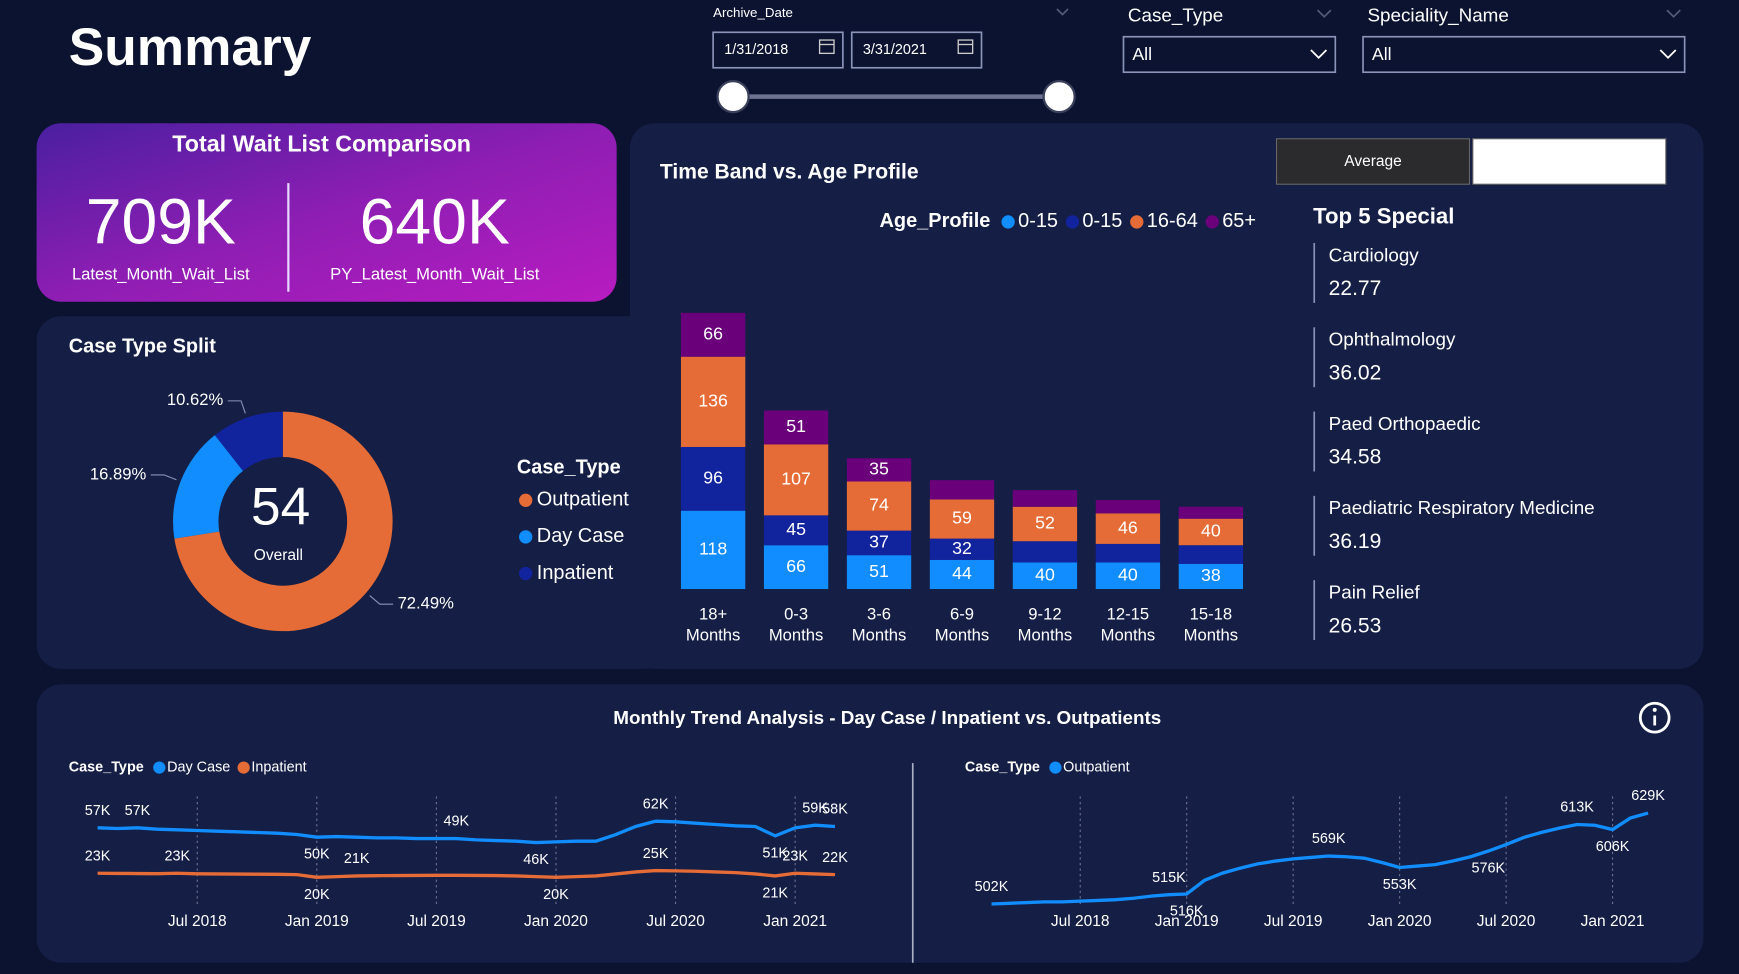 The height and width of the screenshot is (974, 1739). Describe the element at coordinates (1211, 625) in the screenshot. I see `x-tick-label: 15-18 Months` at that location.